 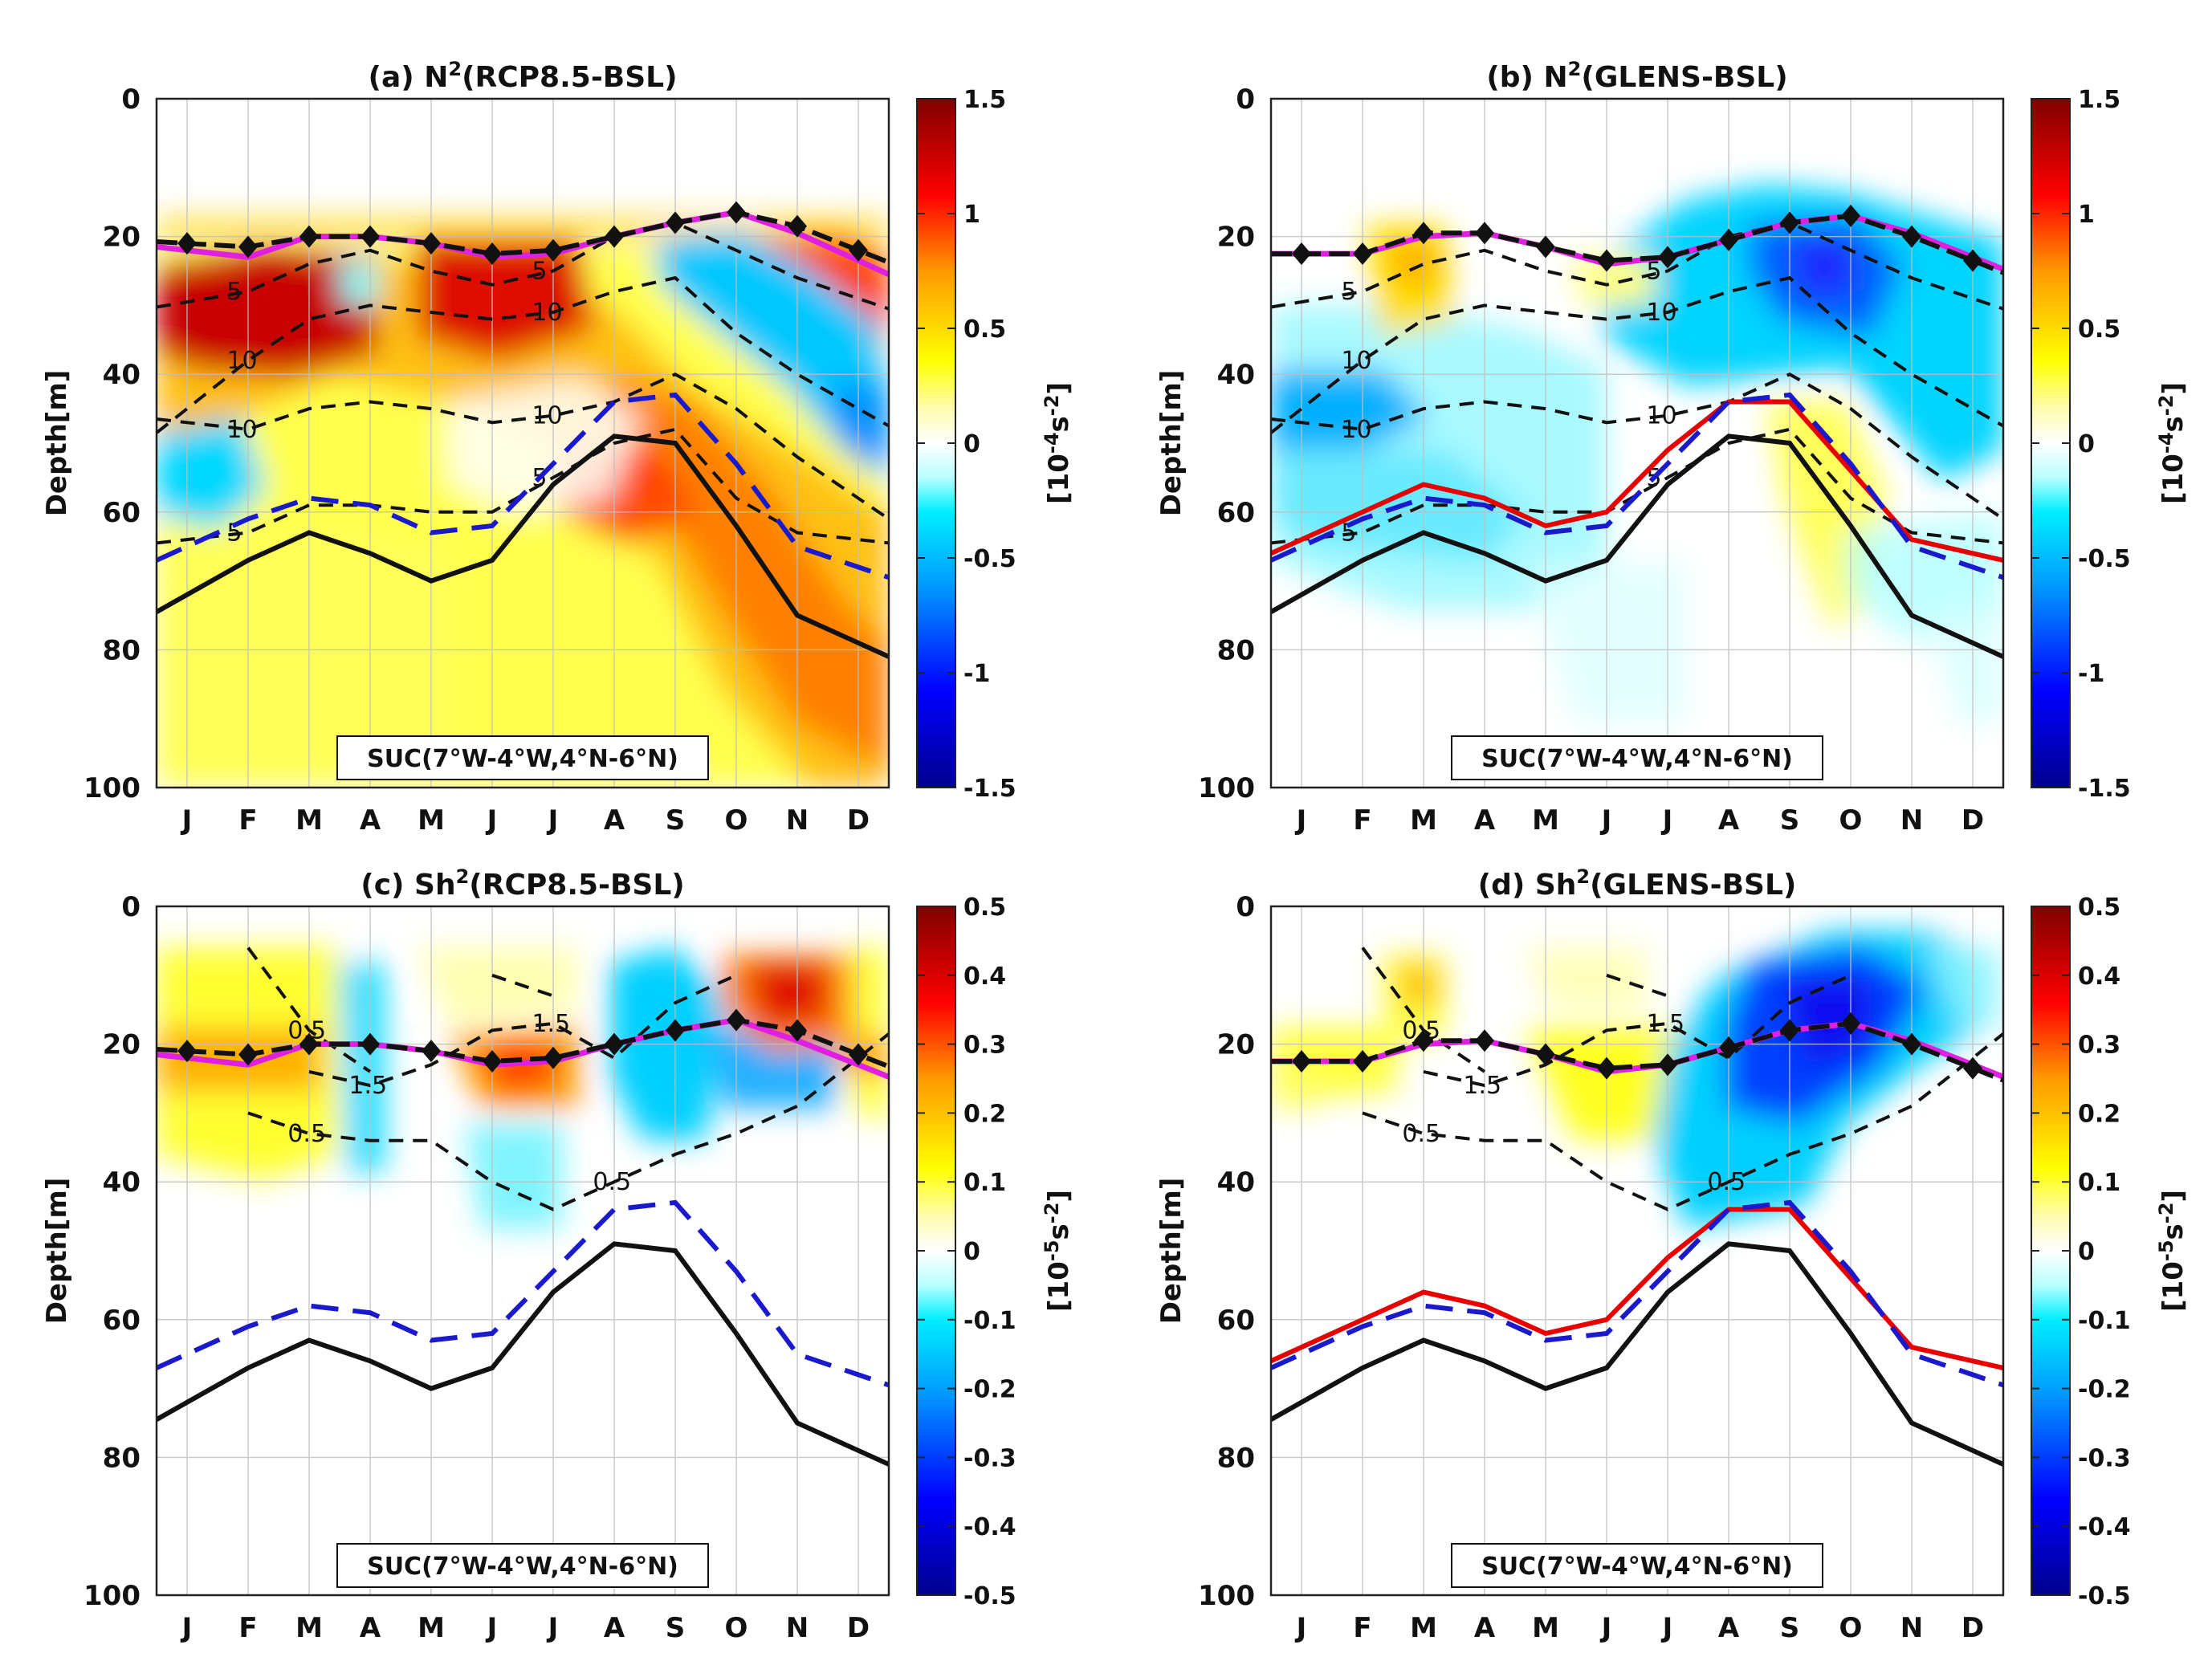 What do you see at coordinates (1226, 443) in the screenshot?
I see `panel-b-yticks: 0 20 40 60 80 100` at bounding box center [1226, 443].